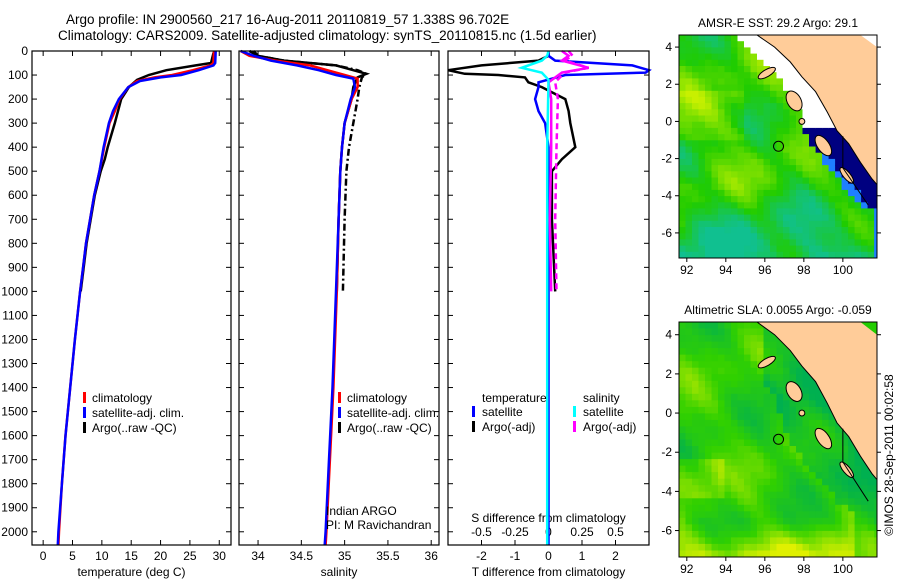  Describe the element at coordinates (24, 51) in the screenshot. I see `y-tick-label: 0` at that location.